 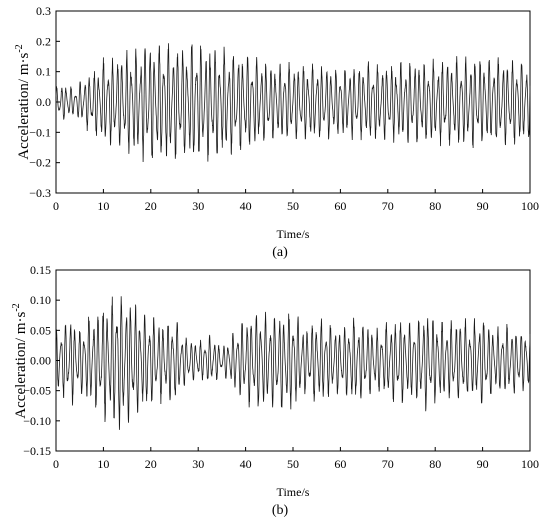 What do you see at coordinates (483, 464) in the screenshot?
I see `x-tick-label-b-9: 90` at bounding box center [483, 464].